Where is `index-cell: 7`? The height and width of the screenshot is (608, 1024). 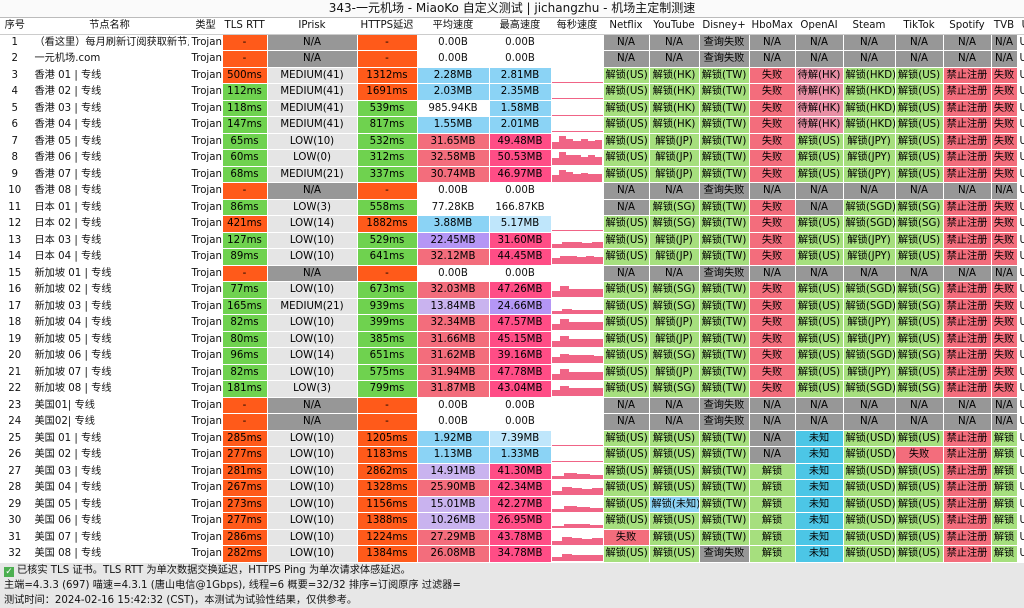
index-cell: 7 is located at coordinates (15, 141).